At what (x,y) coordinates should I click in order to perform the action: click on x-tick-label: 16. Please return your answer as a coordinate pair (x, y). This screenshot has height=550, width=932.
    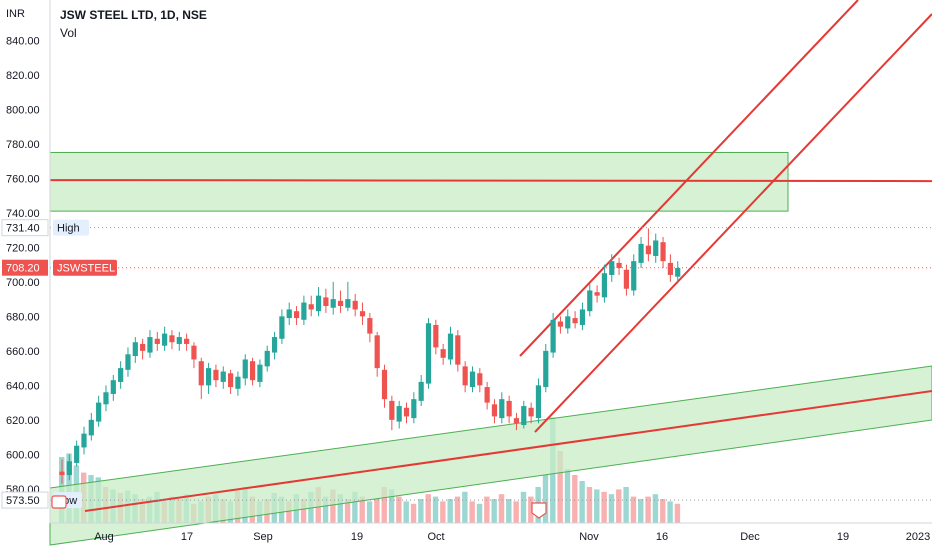
    Looking at the image, I should click on (662, 537).